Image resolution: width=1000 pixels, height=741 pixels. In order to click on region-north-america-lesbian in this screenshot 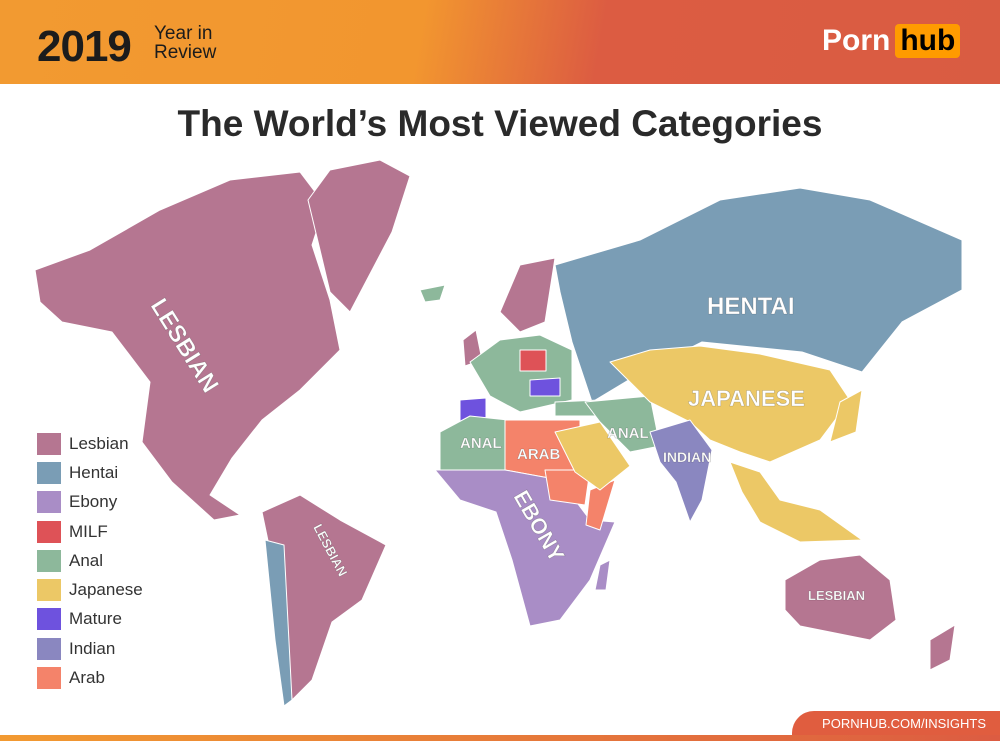, I will do `click(187, 346)`.